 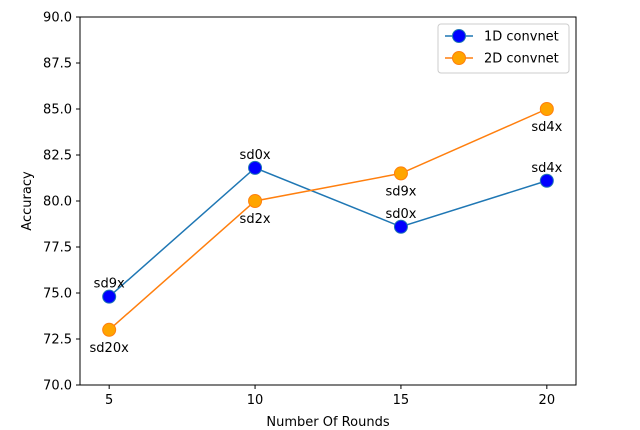 What do you see at coordinates (255, 219) in the screenshot?
I see `data-label: sd2x` at bounding box center [255, 219].